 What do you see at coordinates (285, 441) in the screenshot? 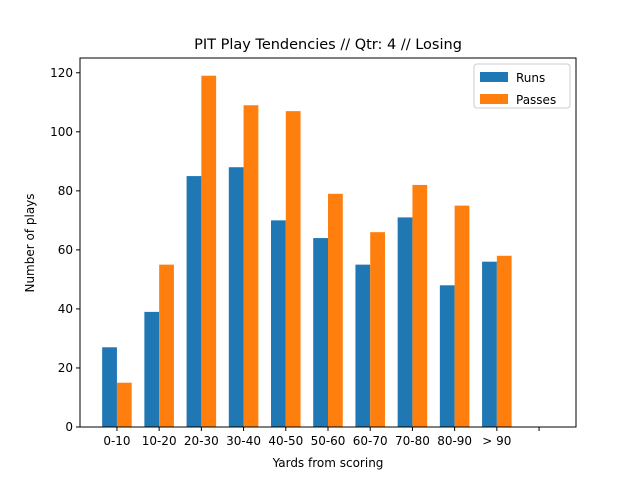
I see `x-tick-label: 40-50` at bounding box center [285, 441].